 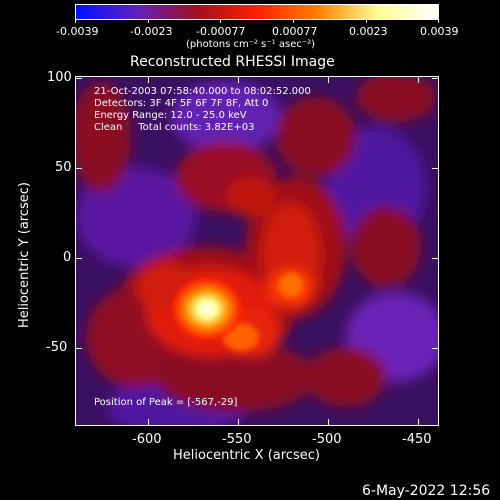 What do you see at coordinates (24, 255) in the screenshot?
I see `y-axis-label: Heliocentric Y (arcsec)` at bounding box center [24, 255].